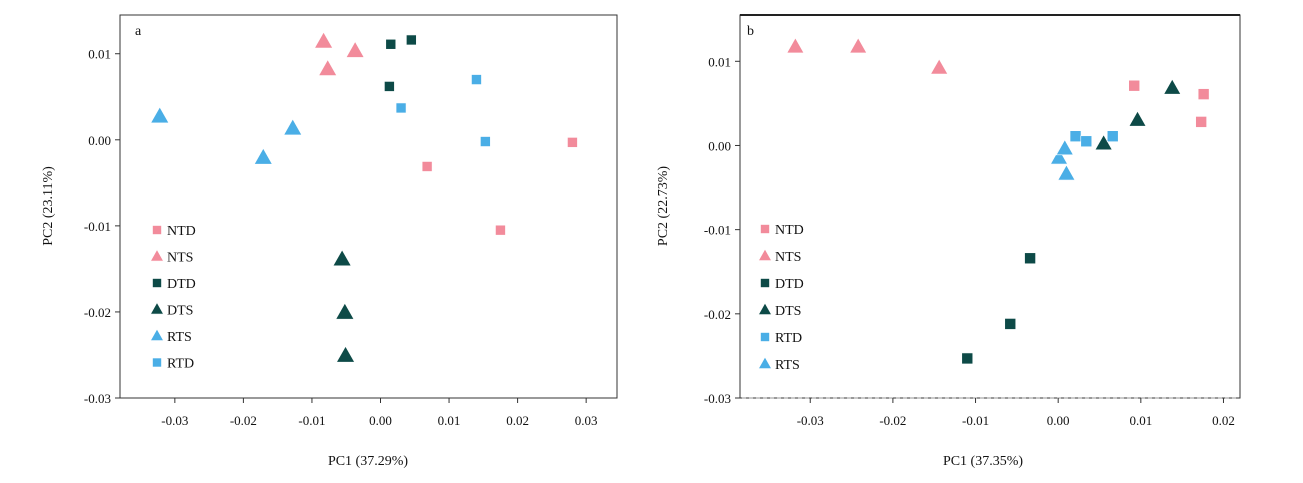  I want to click on panel-a-legend: NTD NTS DTD DTS RTS RTD, so click(172, 298).